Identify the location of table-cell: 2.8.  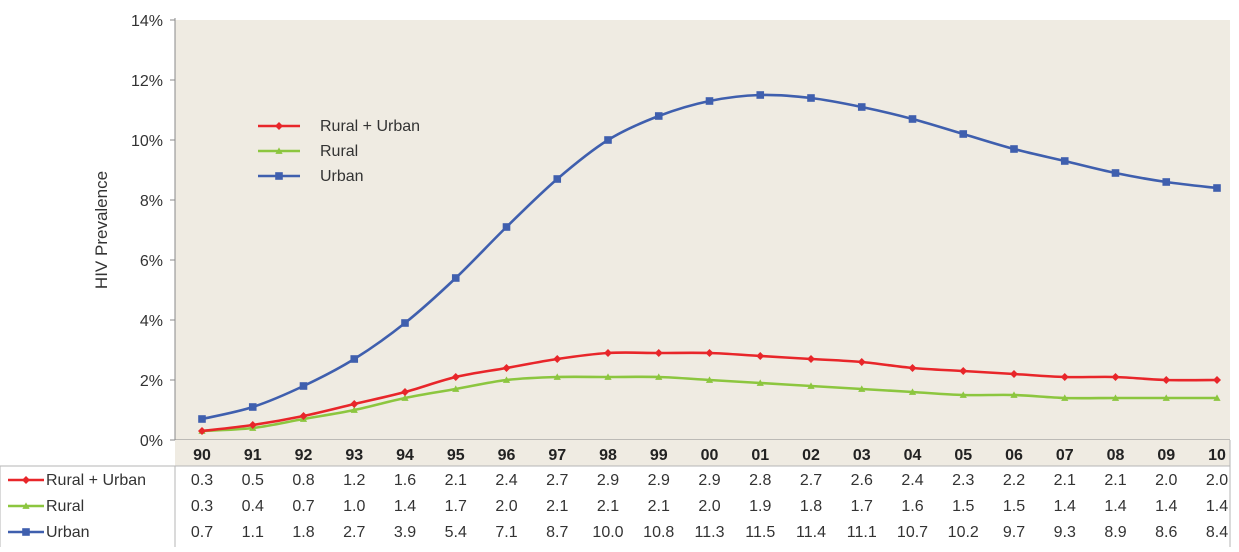
(760, 480).